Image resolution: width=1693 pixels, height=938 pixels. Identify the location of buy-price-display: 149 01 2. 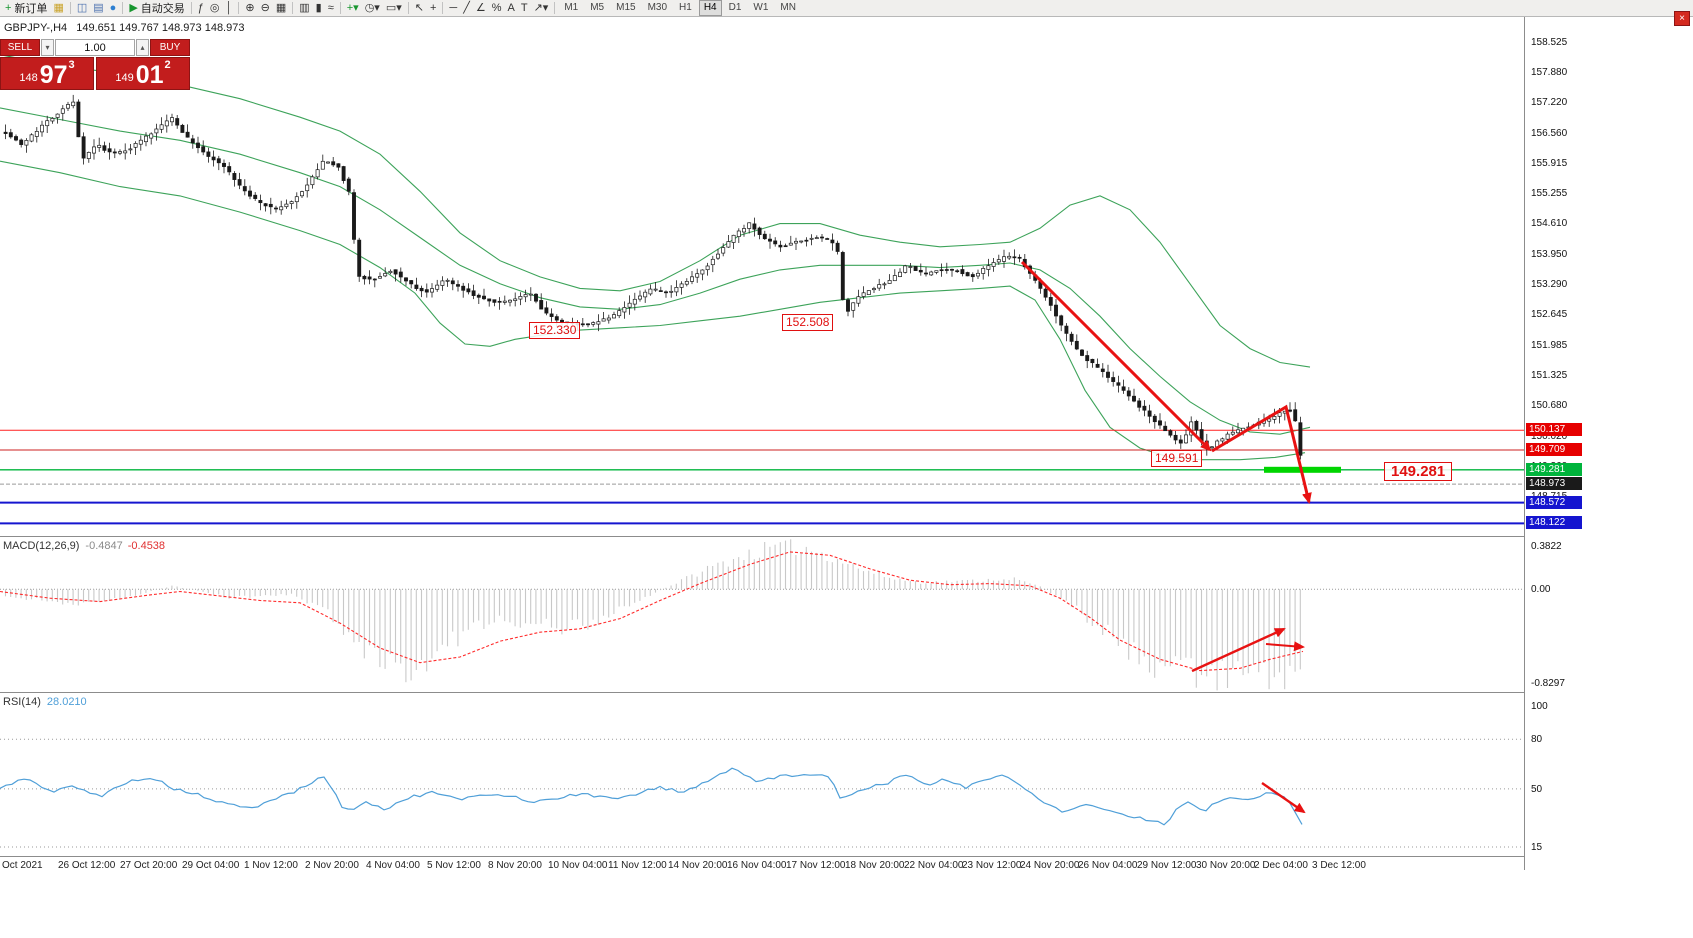
(143, 73).